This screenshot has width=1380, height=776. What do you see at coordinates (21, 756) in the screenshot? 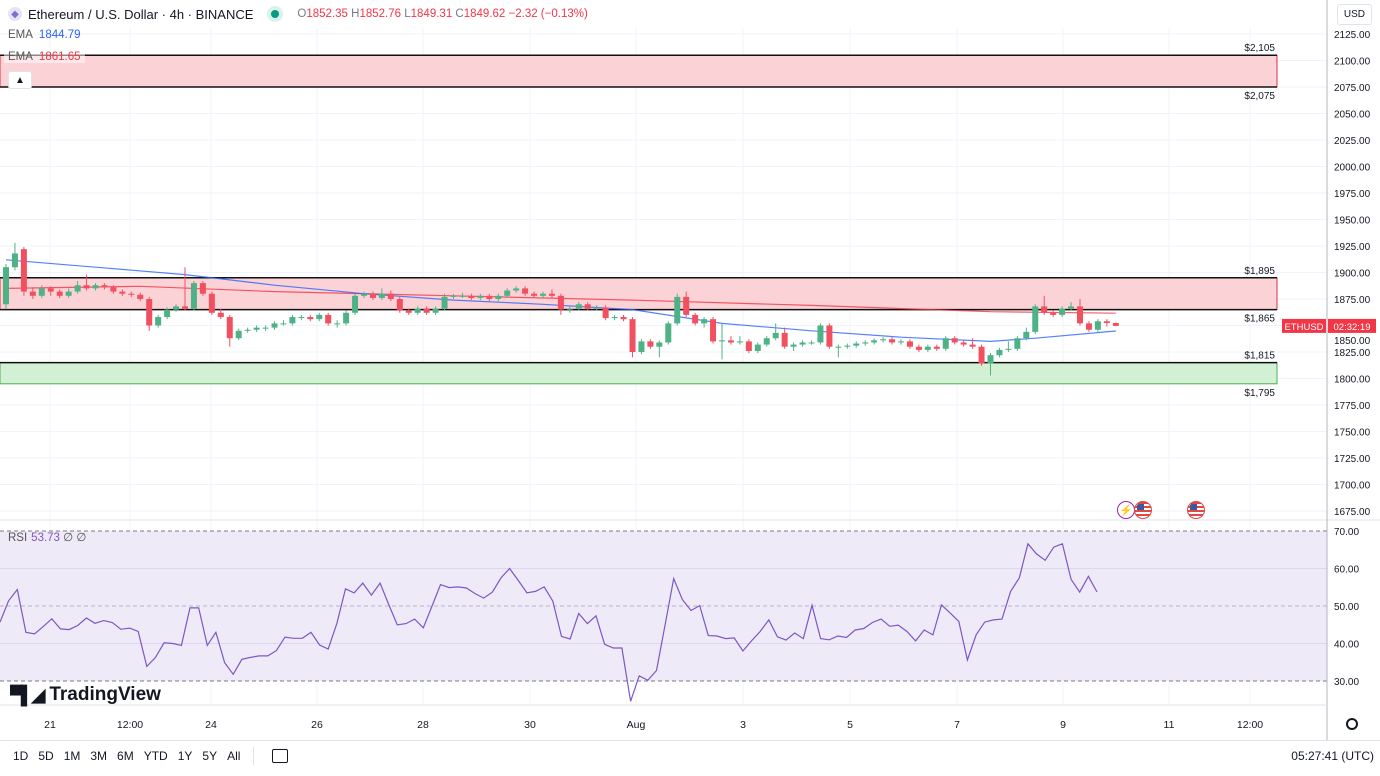
I see `range-1d: 1D` at bounding box center [21, 756].